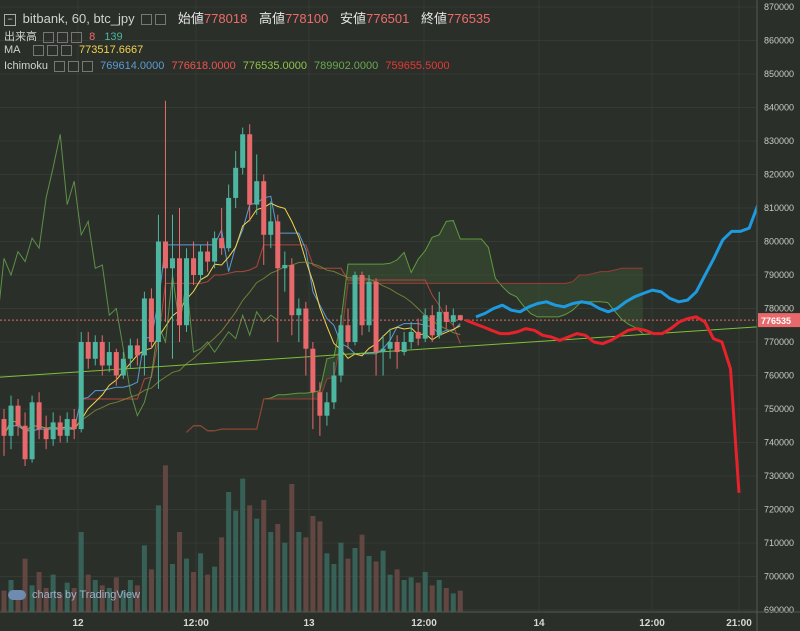  I want to click on ma-value: 773517.6667, so click(111, 50).